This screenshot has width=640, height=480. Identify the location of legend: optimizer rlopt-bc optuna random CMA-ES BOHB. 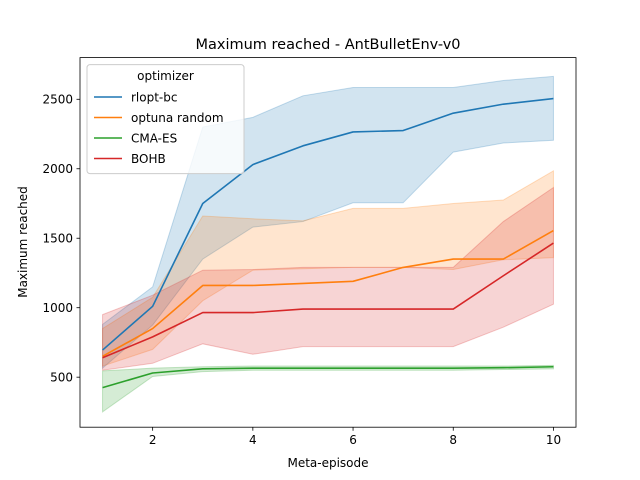
(165, 119).